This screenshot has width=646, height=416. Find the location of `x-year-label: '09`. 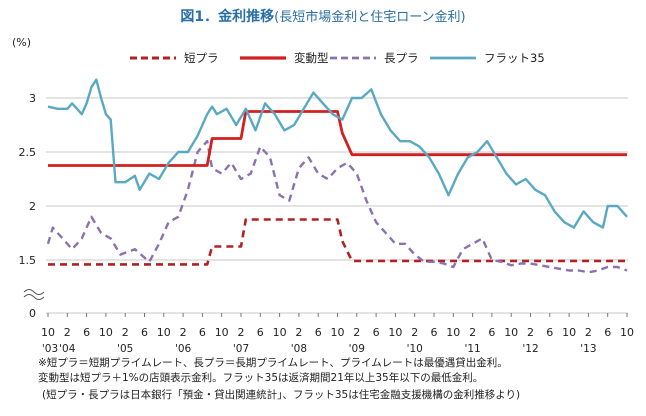

x-year-label: '09 is located at coordinates (357, 349).